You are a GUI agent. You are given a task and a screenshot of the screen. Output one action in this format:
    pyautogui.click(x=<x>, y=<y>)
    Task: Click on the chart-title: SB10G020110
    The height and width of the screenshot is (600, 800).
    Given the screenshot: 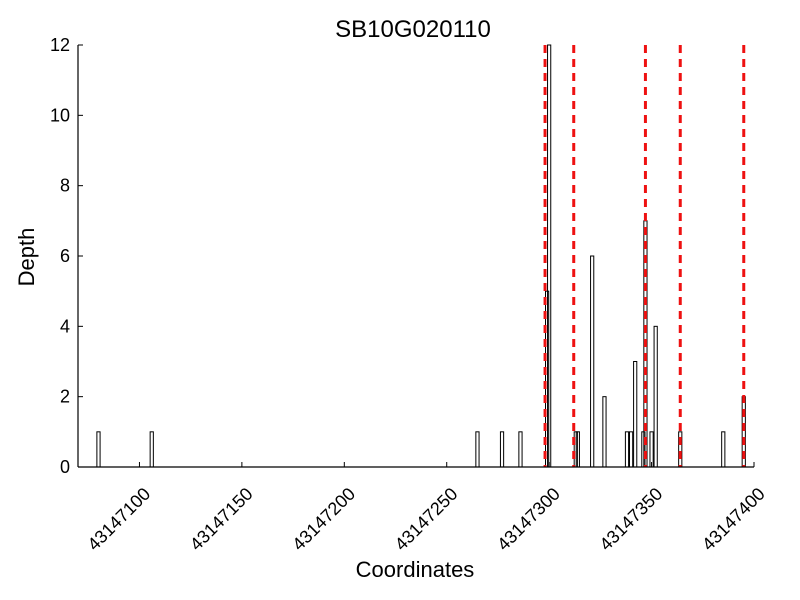 What is the action you would take?
    pyautogui.click(x=413, y=29)
    